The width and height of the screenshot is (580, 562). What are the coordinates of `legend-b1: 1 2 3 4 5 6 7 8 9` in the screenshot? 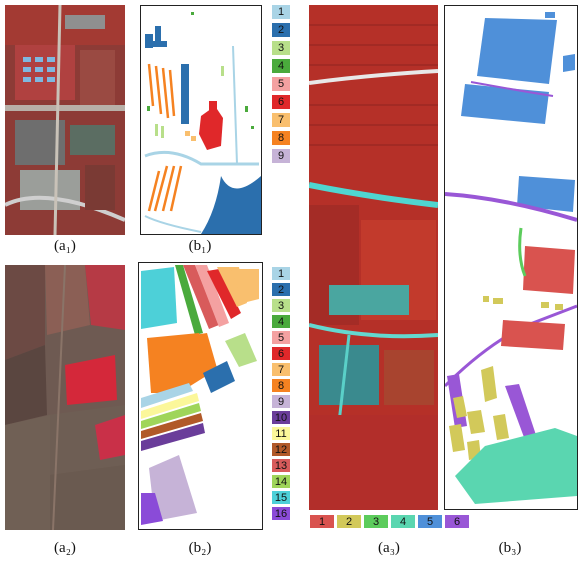 It's located at (281, 84).